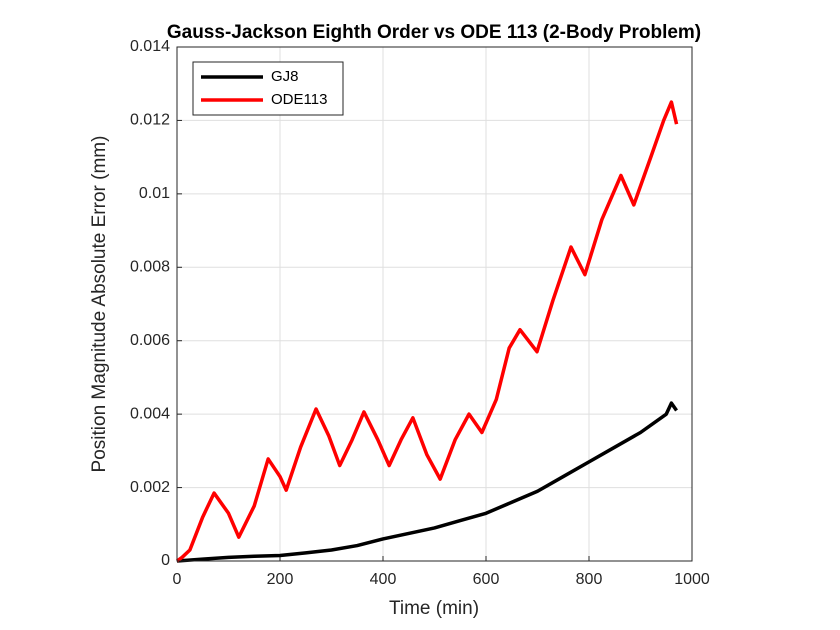 This screenshot has width=840, height=630. Describe the element at coordinates (150, 46) in the screenshot. I see `y-tick-label: 0.014` at that location.